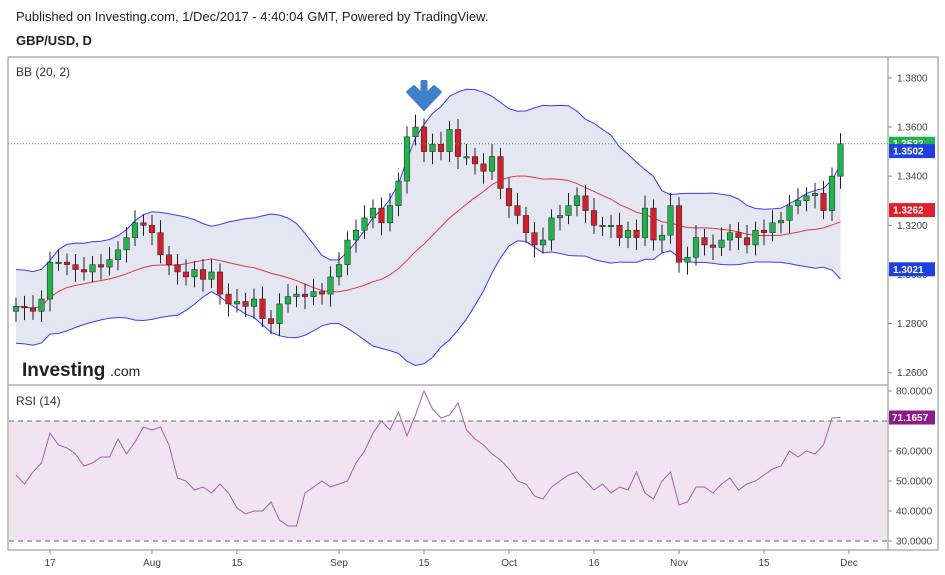  Describe the element at coordinates (908, 211) in the screenshot. I see `price-tag-label: 1.3262` at that location.